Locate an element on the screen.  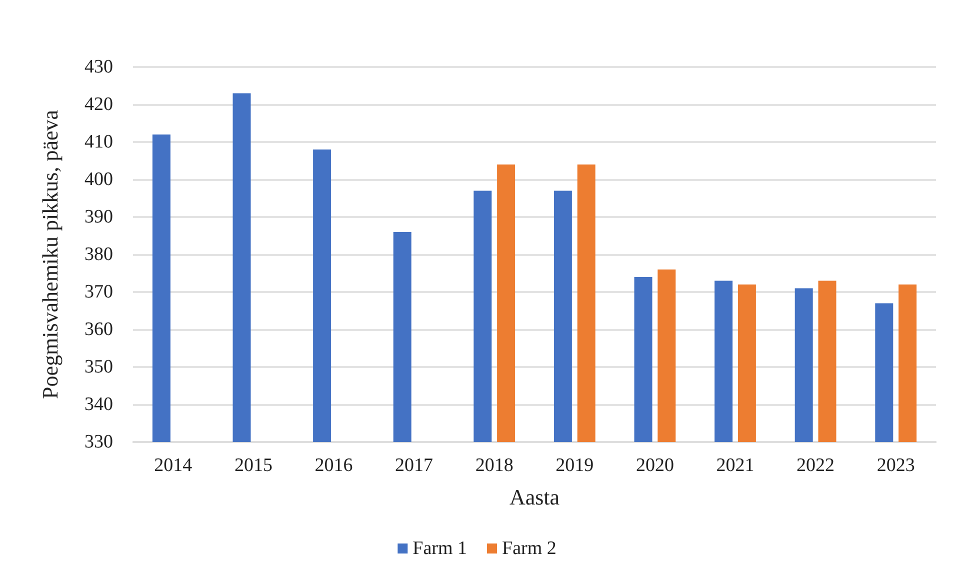
x-tick-label: 2014 is located at coordinates (173, 465).